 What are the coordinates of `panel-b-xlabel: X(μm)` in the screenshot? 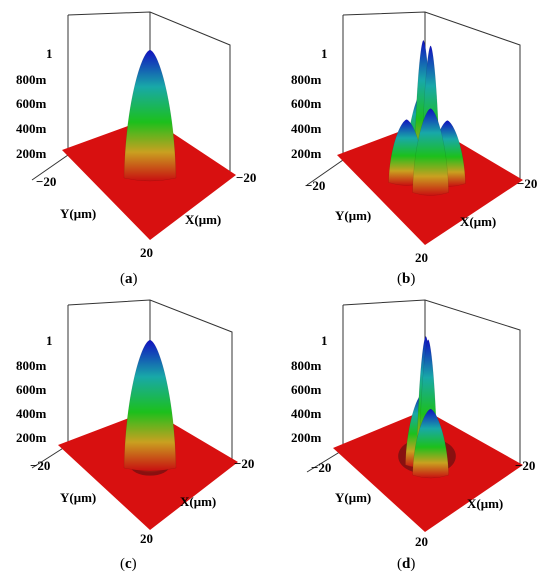 It's located at (478, 221).